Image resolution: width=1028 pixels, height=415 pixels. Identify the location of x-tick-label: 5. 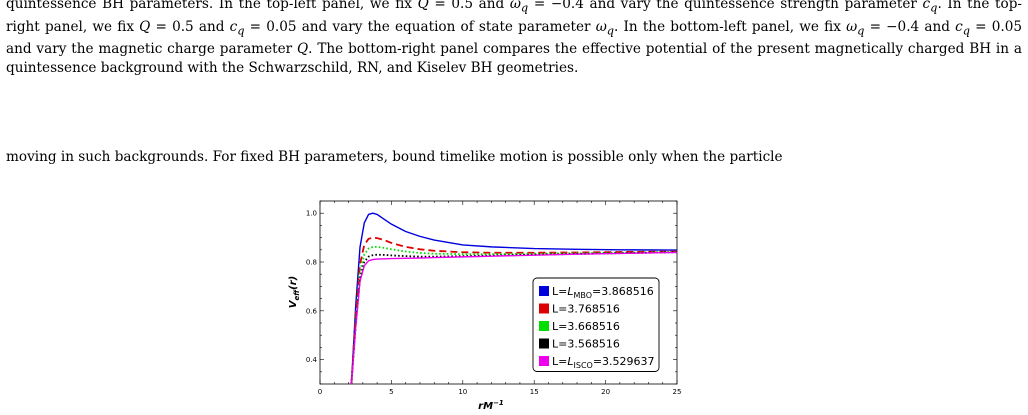
(391, 392).